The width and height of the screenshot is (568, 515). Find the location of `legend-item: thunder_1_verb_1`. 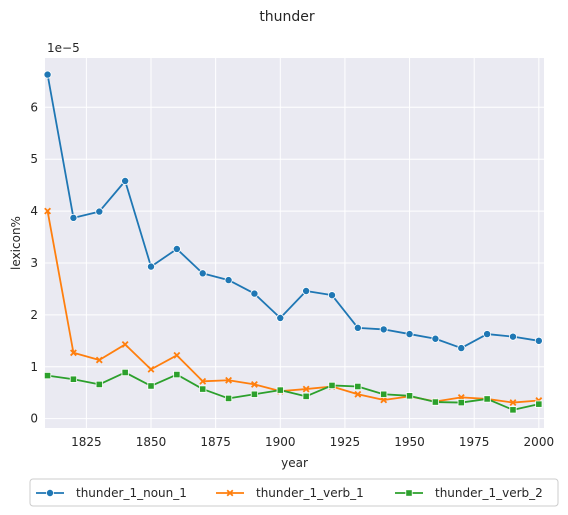

legend-item: thunder_1_verb_1 is located at coordinates (290, 493).